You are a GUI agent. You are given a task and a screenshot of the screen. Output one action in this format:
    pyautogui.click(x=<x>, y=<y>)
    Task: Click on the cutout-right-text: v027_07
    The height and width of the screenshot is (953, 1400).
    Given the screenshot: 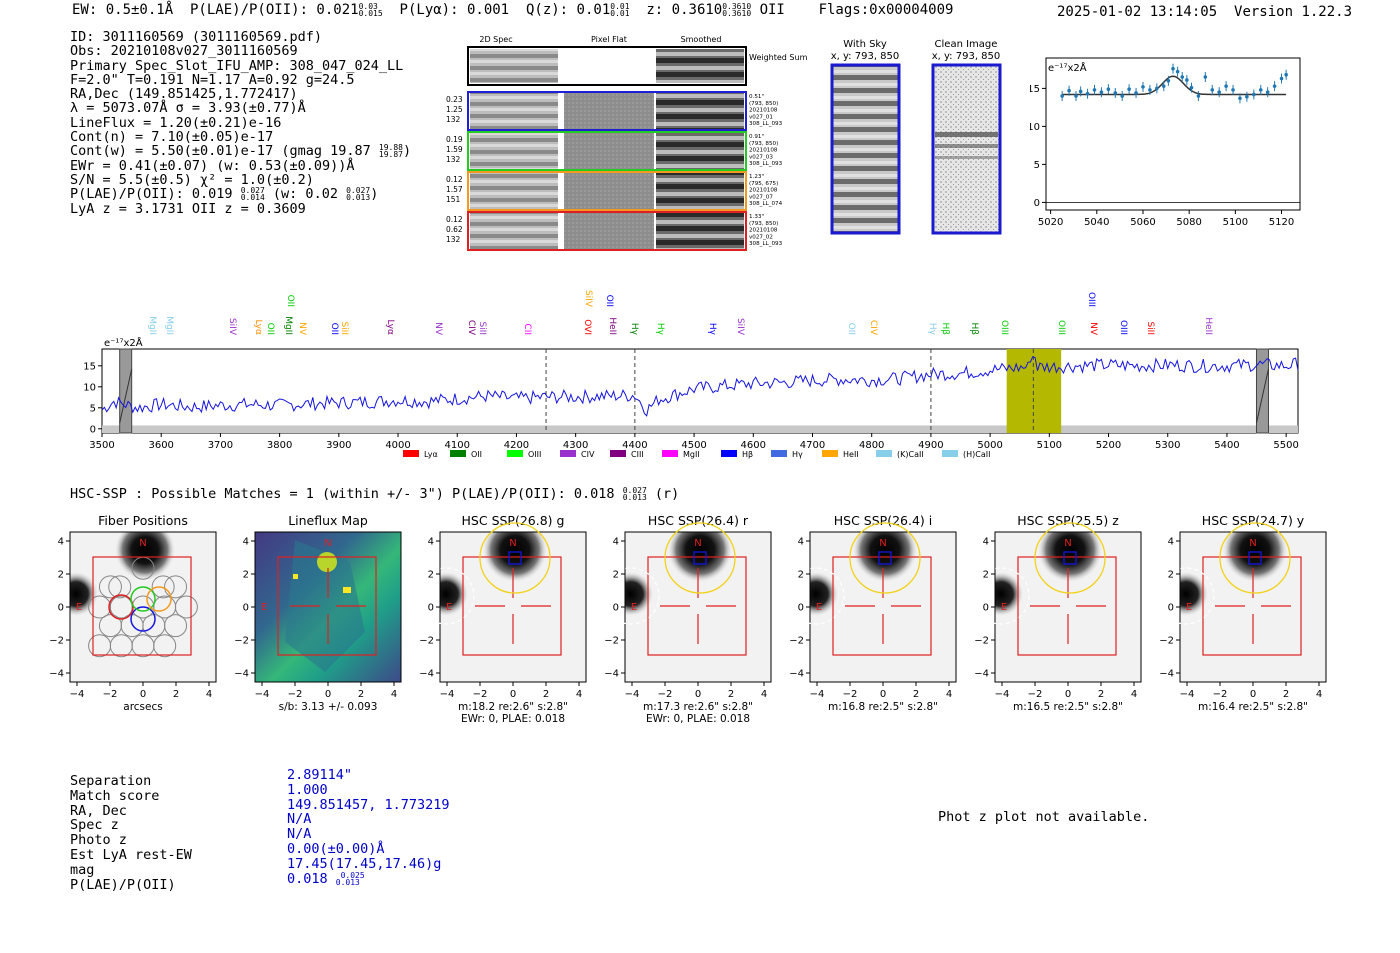 What is the action you would take?
    pyautogui.click(x=761, y=197)
    